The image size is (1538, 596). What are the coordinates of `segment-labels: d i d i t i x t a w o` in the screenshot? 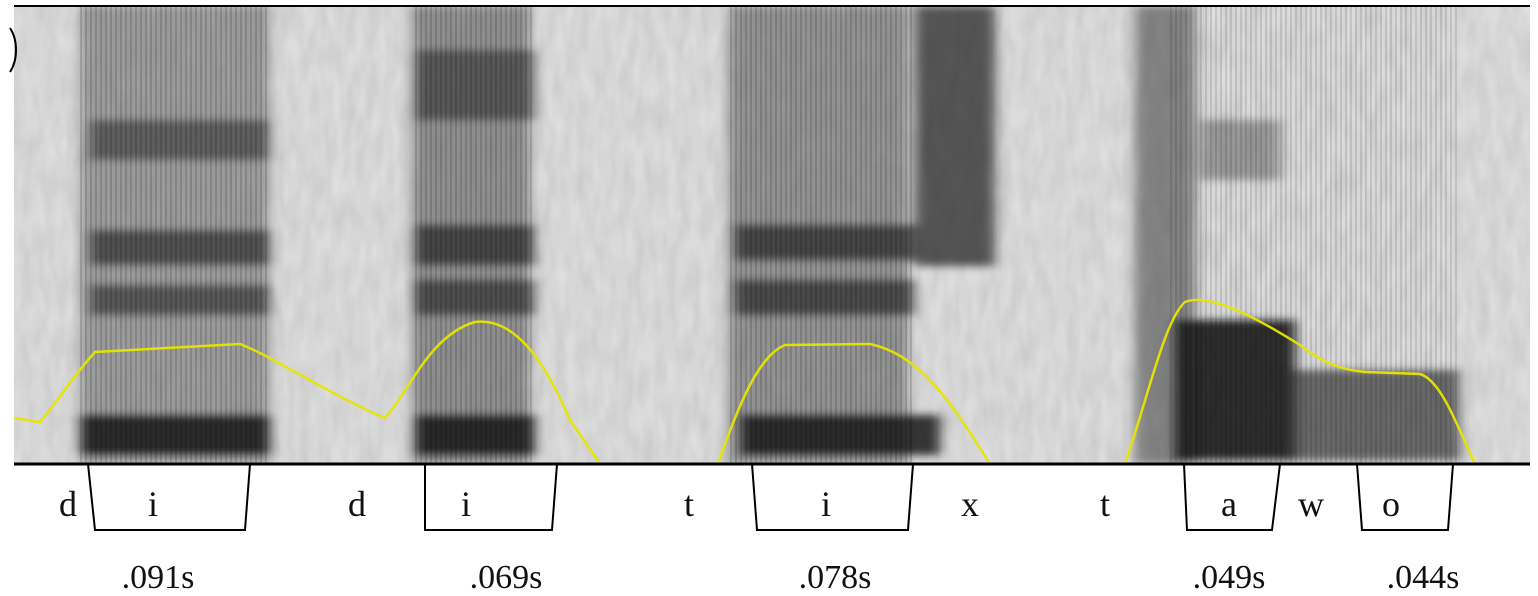 It's located at (729, 504).